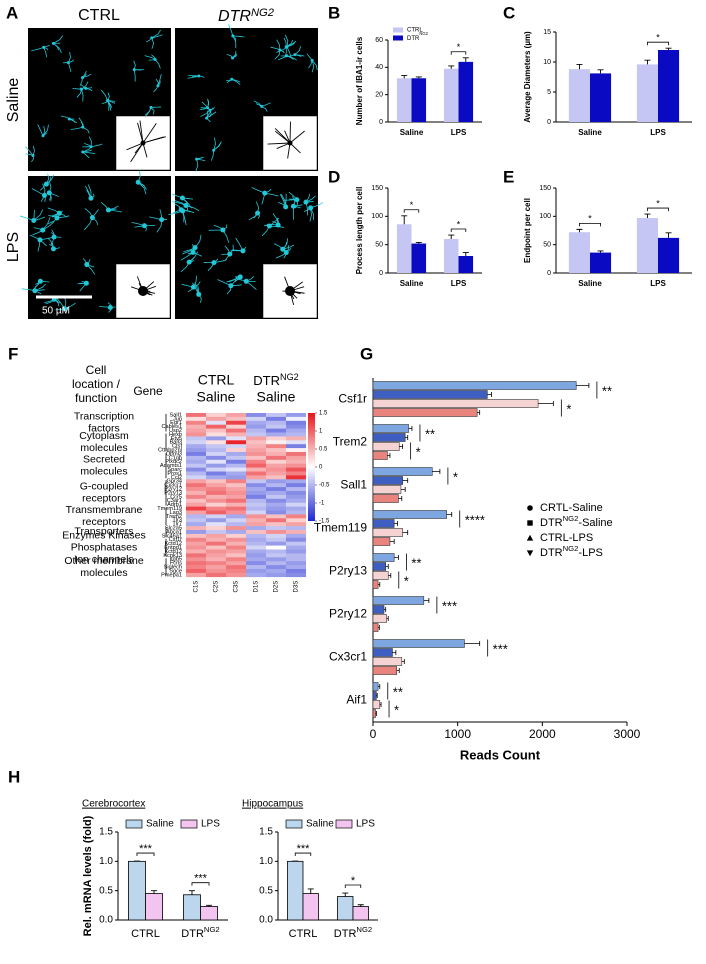 This screenshot has height=964, width=706. Describe the element at coordinates (174, 532) in the screenshot. I see `gene-label: Abca1` at that location.